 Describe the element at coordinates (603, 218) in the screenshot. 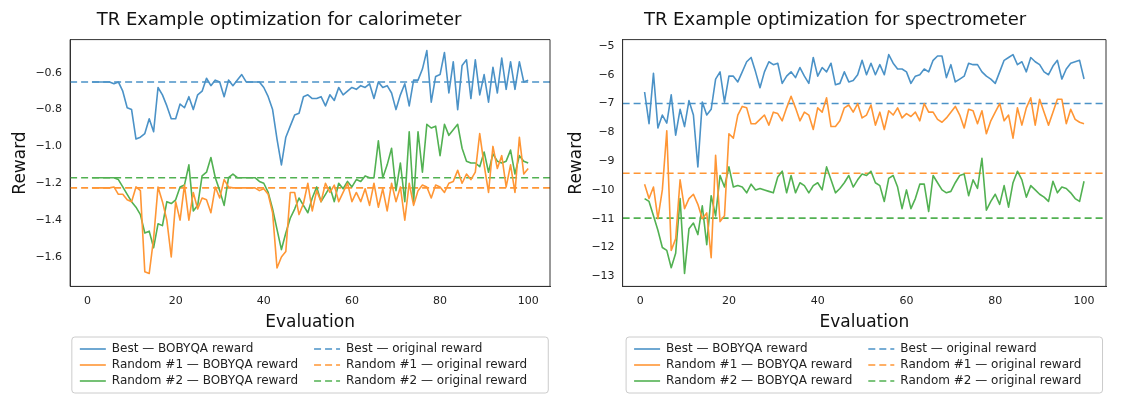

I see `y-tick-label: −11` at that location.